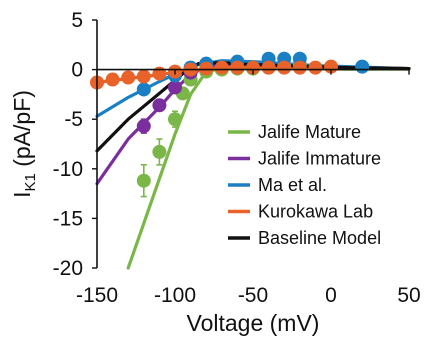 The height and width of the screenshot is (337, 432). What do you see at coordinates (24, 144) in the screenshot?
I see `y-axis-label: IK1 (pA/pF)` at bounding box center [24, 144].